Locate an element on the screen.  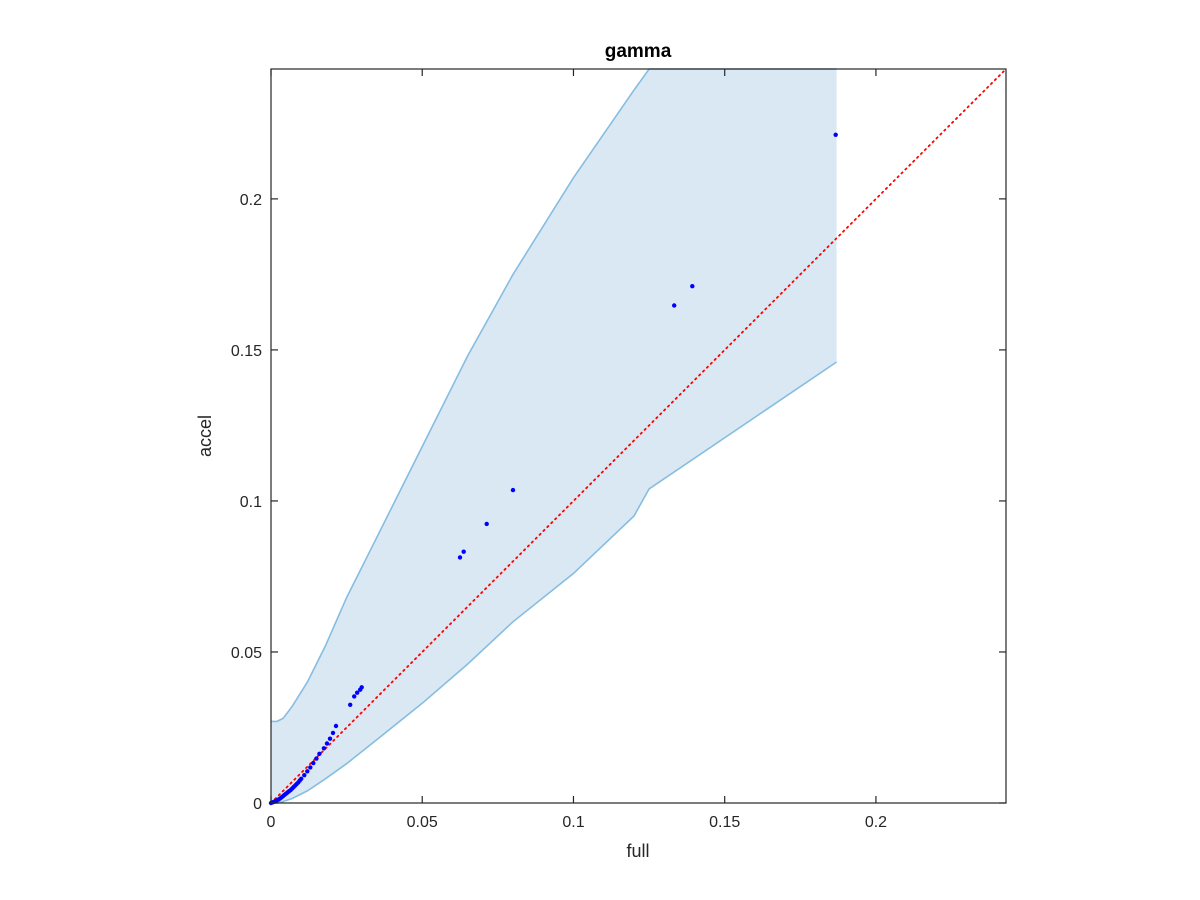
x-tick-label: 0.15 is located at coordinates (724, 822).